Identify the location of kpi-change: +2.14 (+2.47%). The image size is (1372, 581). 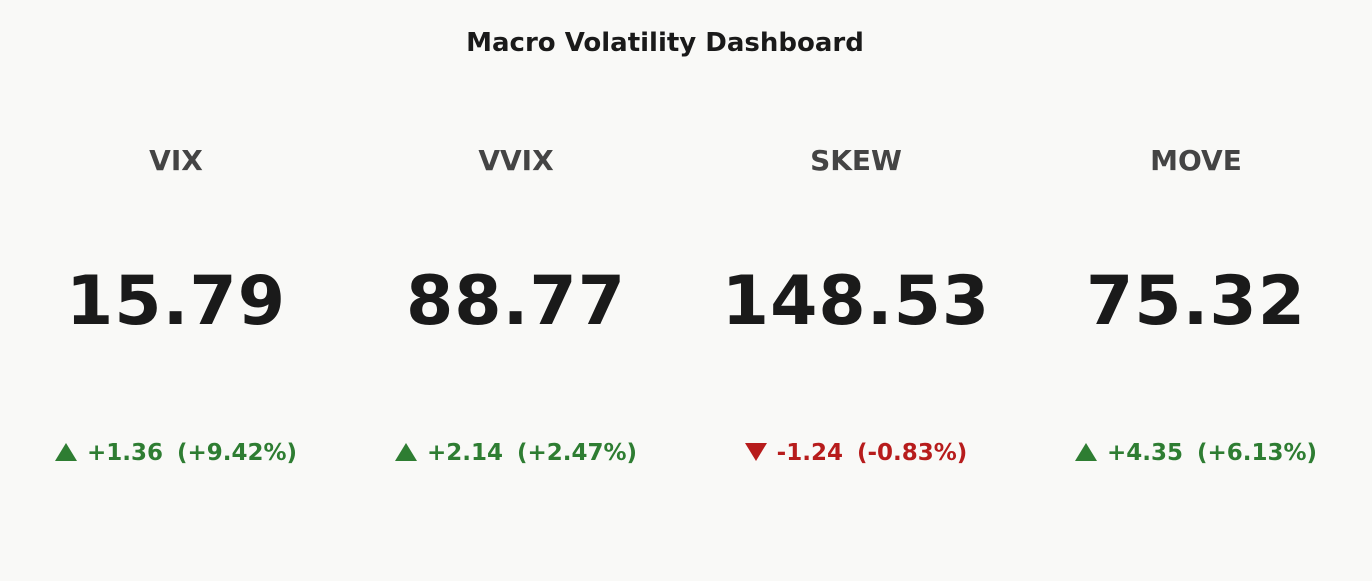
(516, 453).